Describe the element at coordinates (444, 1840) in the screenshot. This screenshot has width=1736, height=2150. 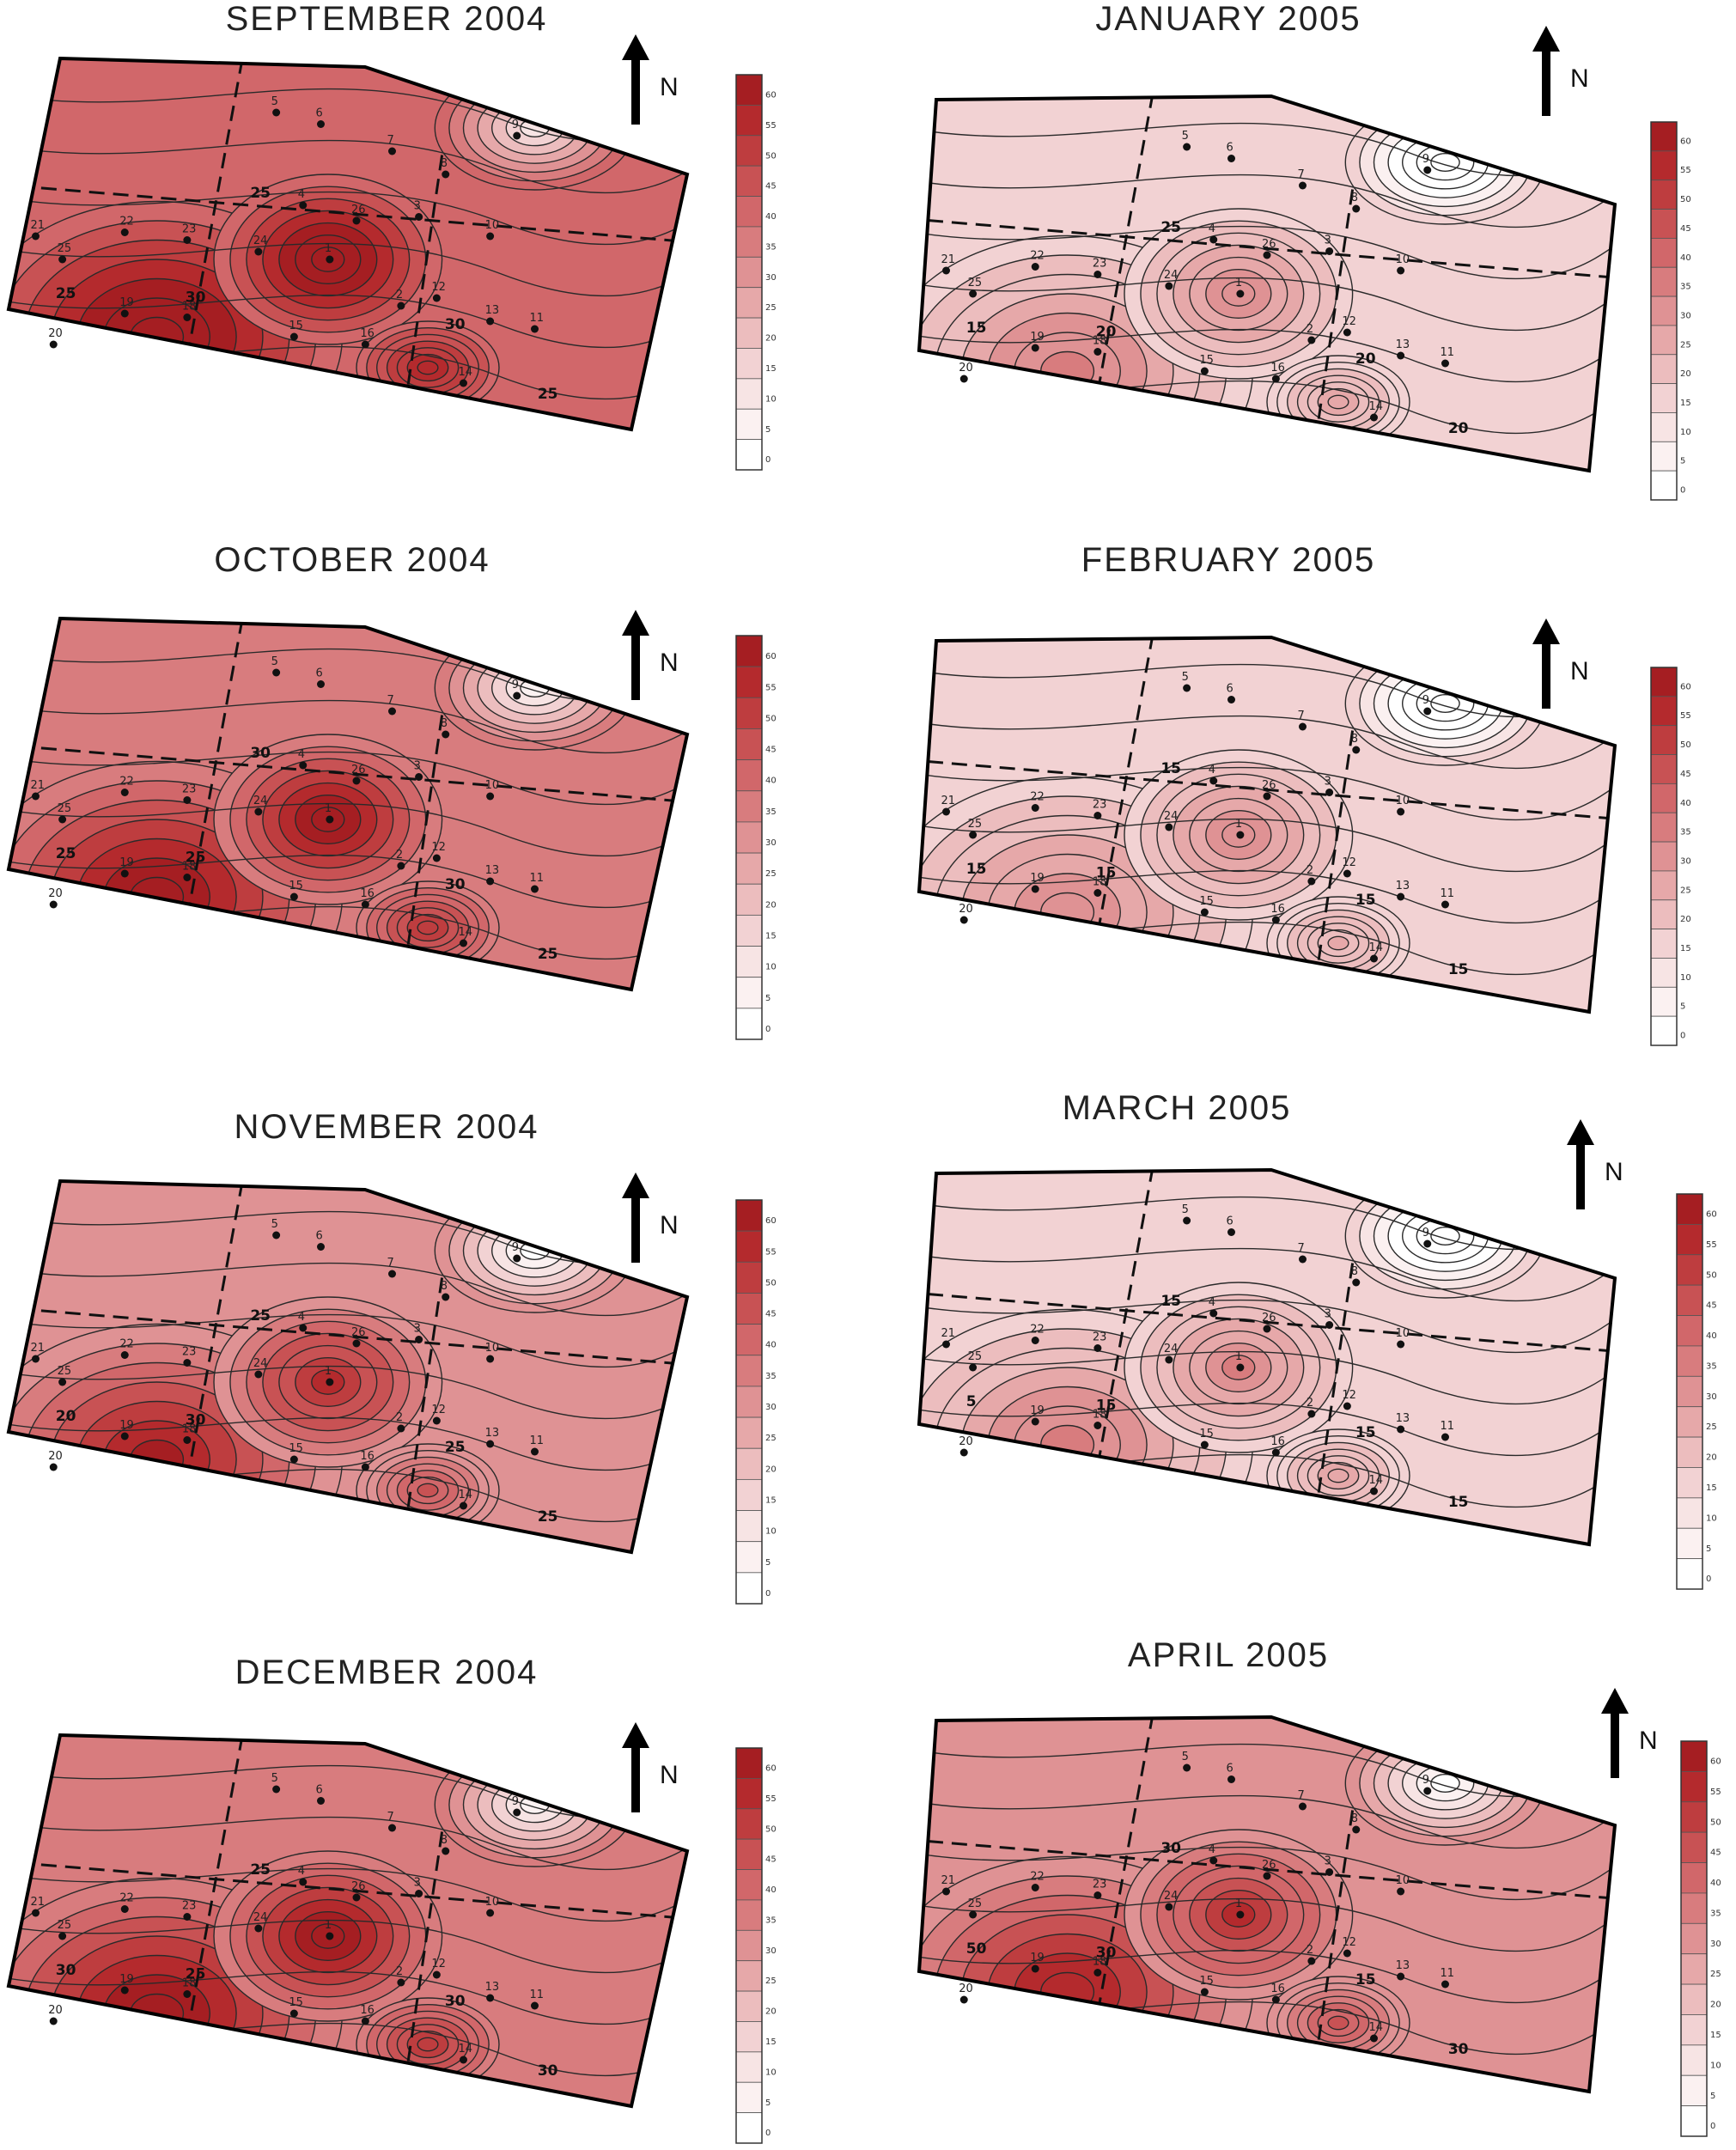
I see `station-label: 8` at that location.